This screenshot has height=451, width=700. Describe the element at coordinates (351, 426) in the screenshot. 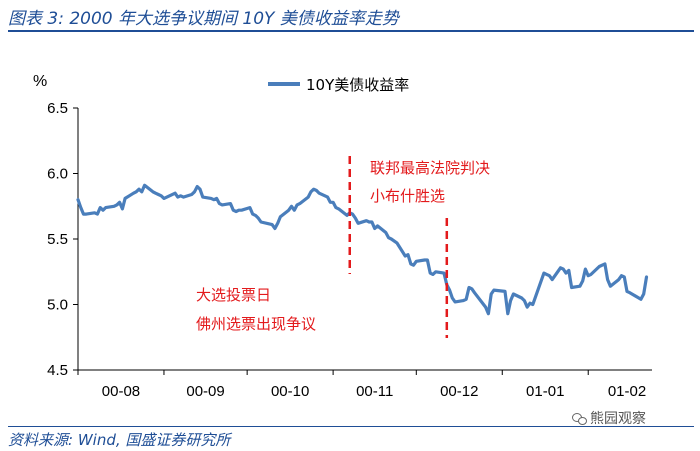

I see `source-divider` at that location.